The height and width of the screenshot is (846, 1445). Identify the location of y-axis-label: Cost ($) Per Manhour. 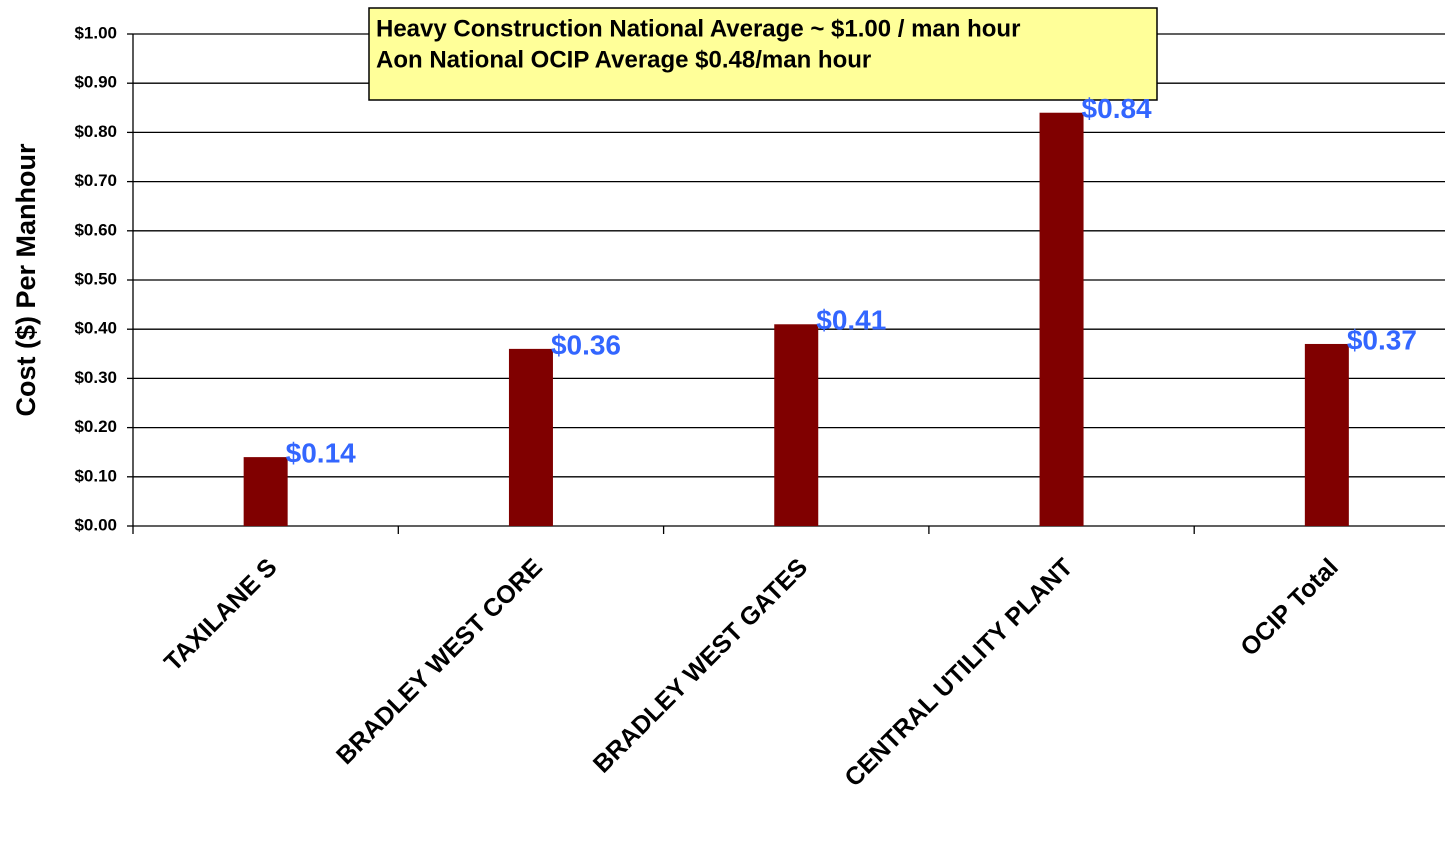
(26, 280).